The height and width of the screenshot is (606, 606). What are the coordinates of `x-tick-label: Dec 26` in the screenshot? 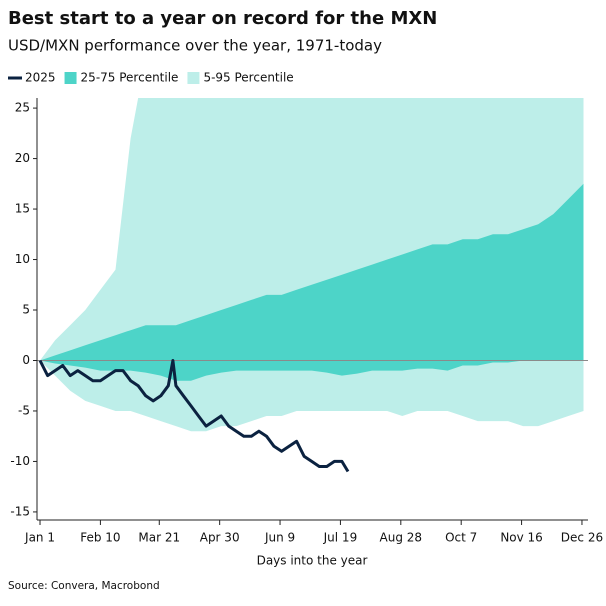 It's located at (582, 538).